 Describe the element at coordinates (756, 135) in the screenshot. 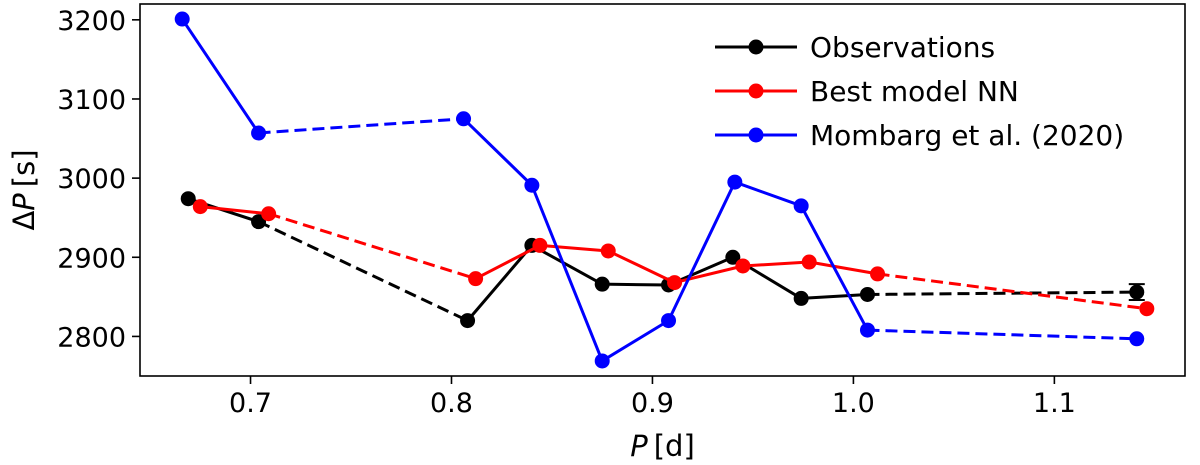

I see `legend-marker-mombarg` at that location.